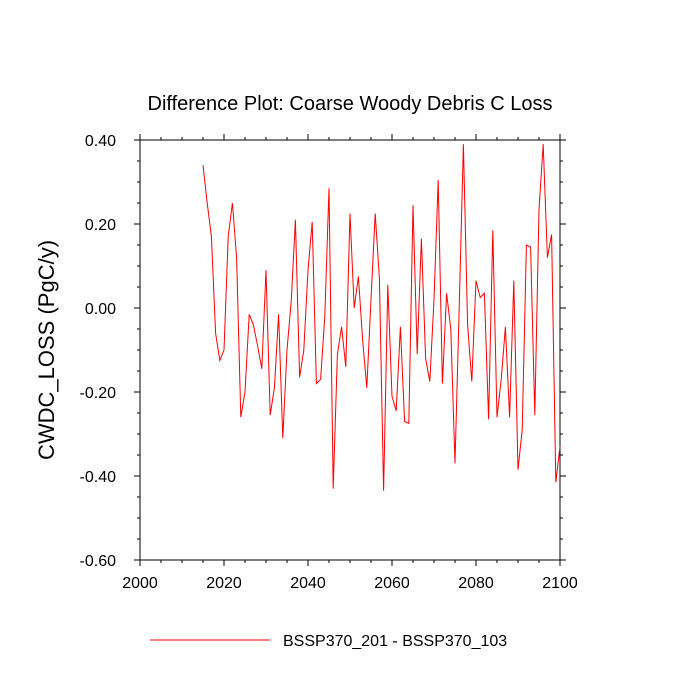 This screenshot has height=700, width=700. What do you see at coordinates (560, 583) in the screenshot?
I see `x-tick-label: 2100` at bounding box center [560, 583].